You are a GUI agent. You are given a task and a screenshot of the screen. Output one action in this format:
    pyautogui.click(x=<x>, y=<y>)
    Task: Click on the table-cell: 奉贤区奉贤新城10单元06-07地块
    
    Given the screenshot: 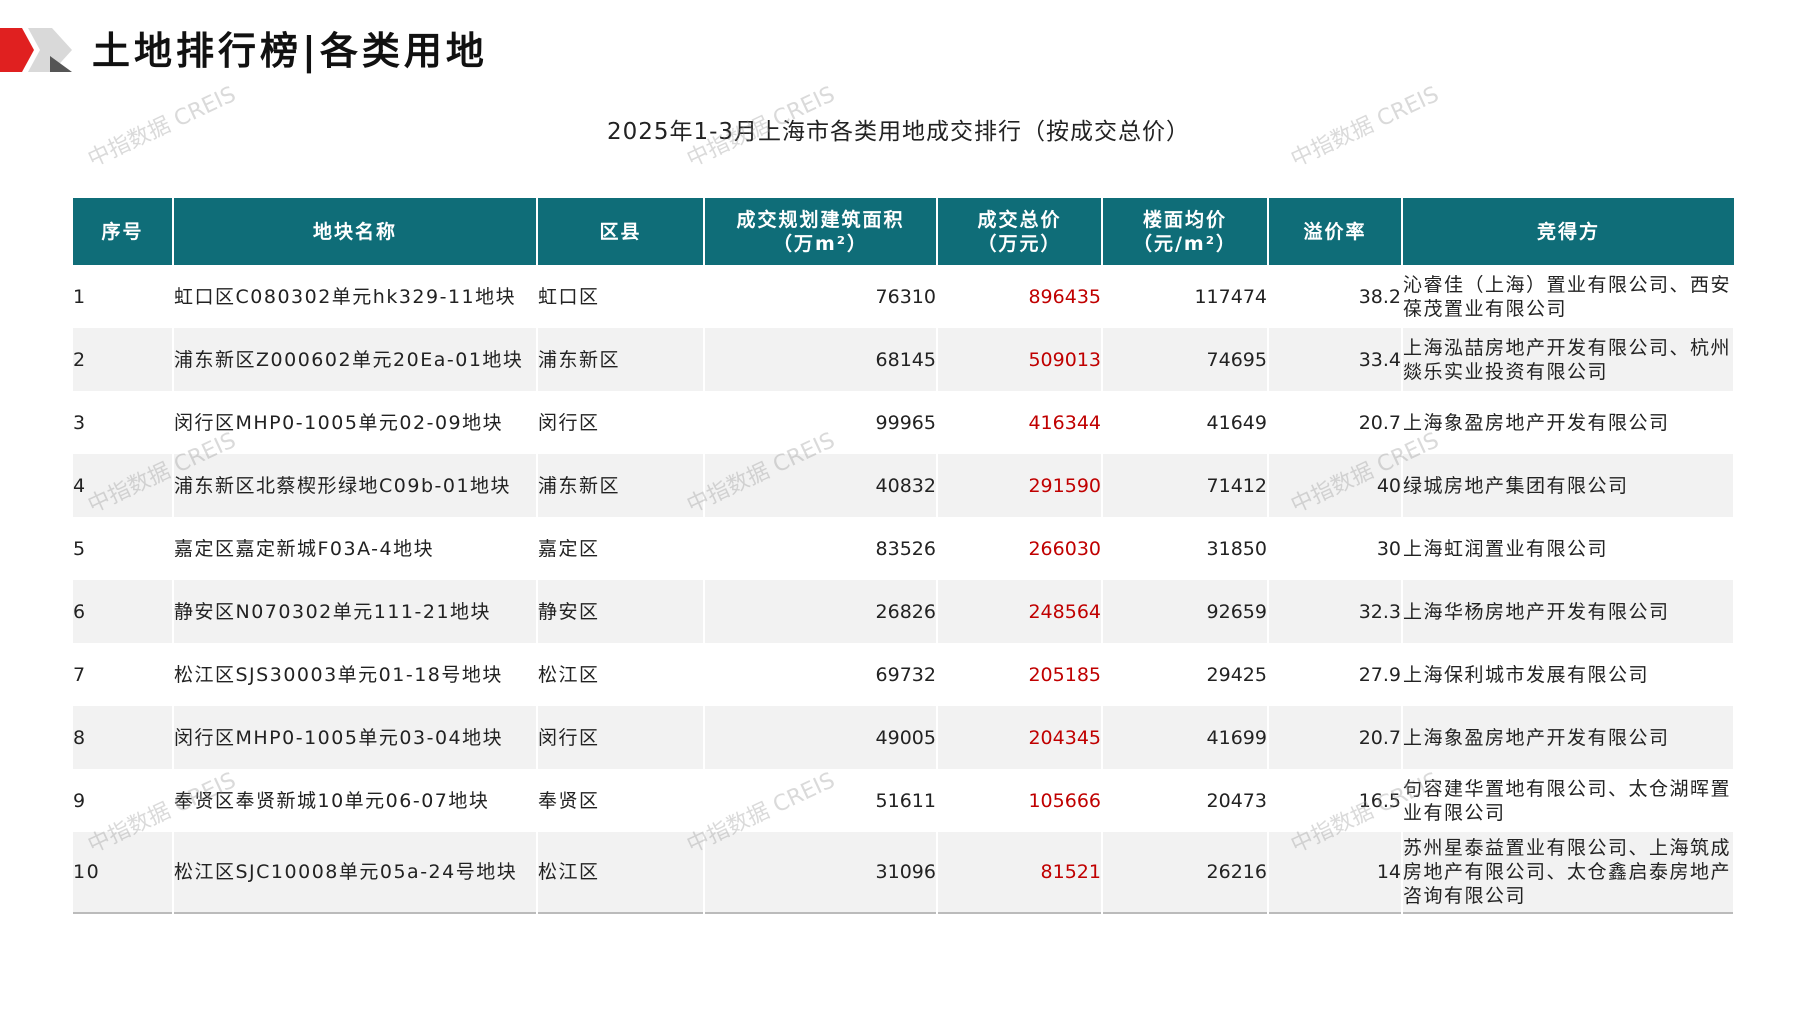 What is the action you would take?
    pyautogui.click(x=355, y=800)
    